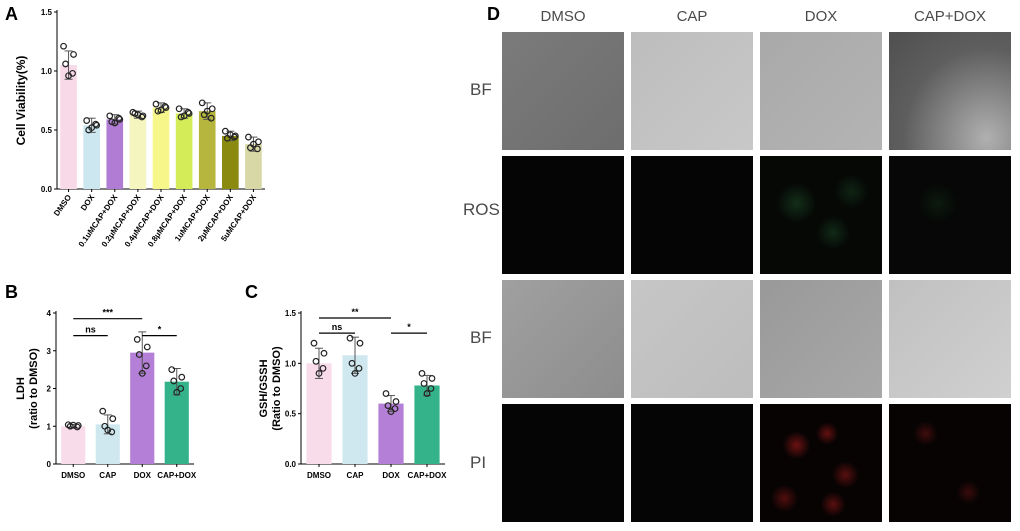  What do you see at coordinates (47, 12) in the screenshot?
I see `y-tick-label: 1.5` at bounding box center [47, 12].